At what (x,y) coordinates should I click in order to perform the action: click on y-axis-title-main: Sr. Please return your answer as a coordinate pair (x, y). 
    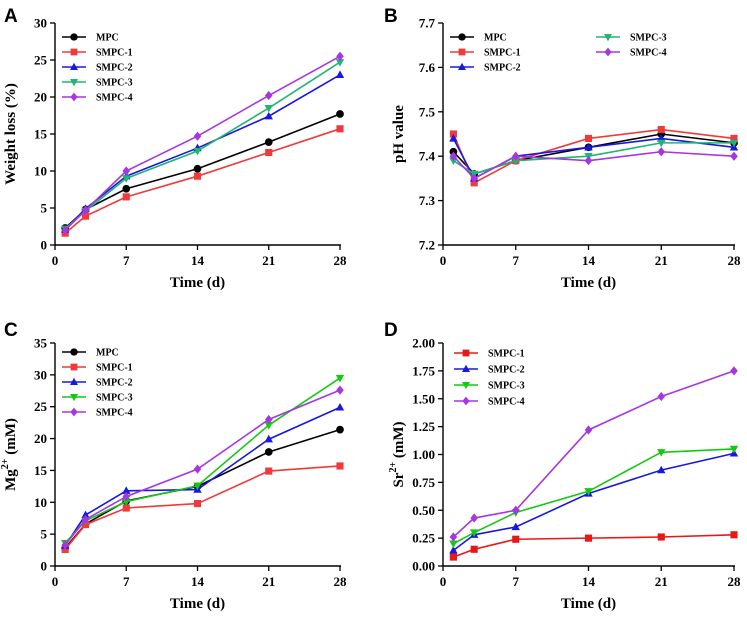
    Looking at the image, I should click on (399, 479).